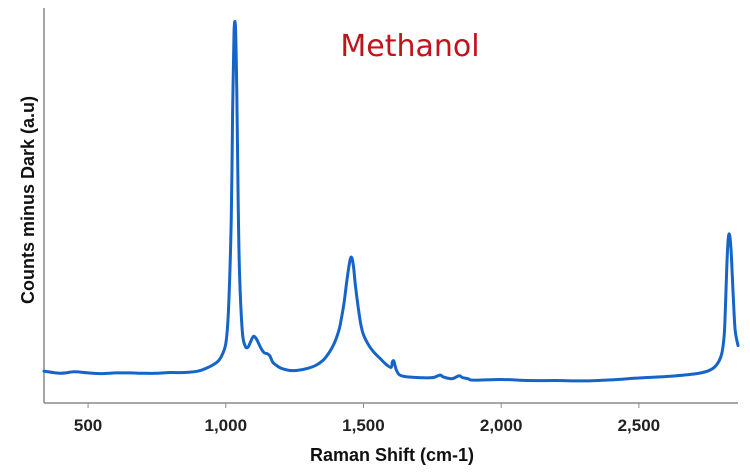  What do you see at coordinates (501, 425) in the screenshot?
I see `x-tick-label: 2,000` at bounding box center [501, 425].